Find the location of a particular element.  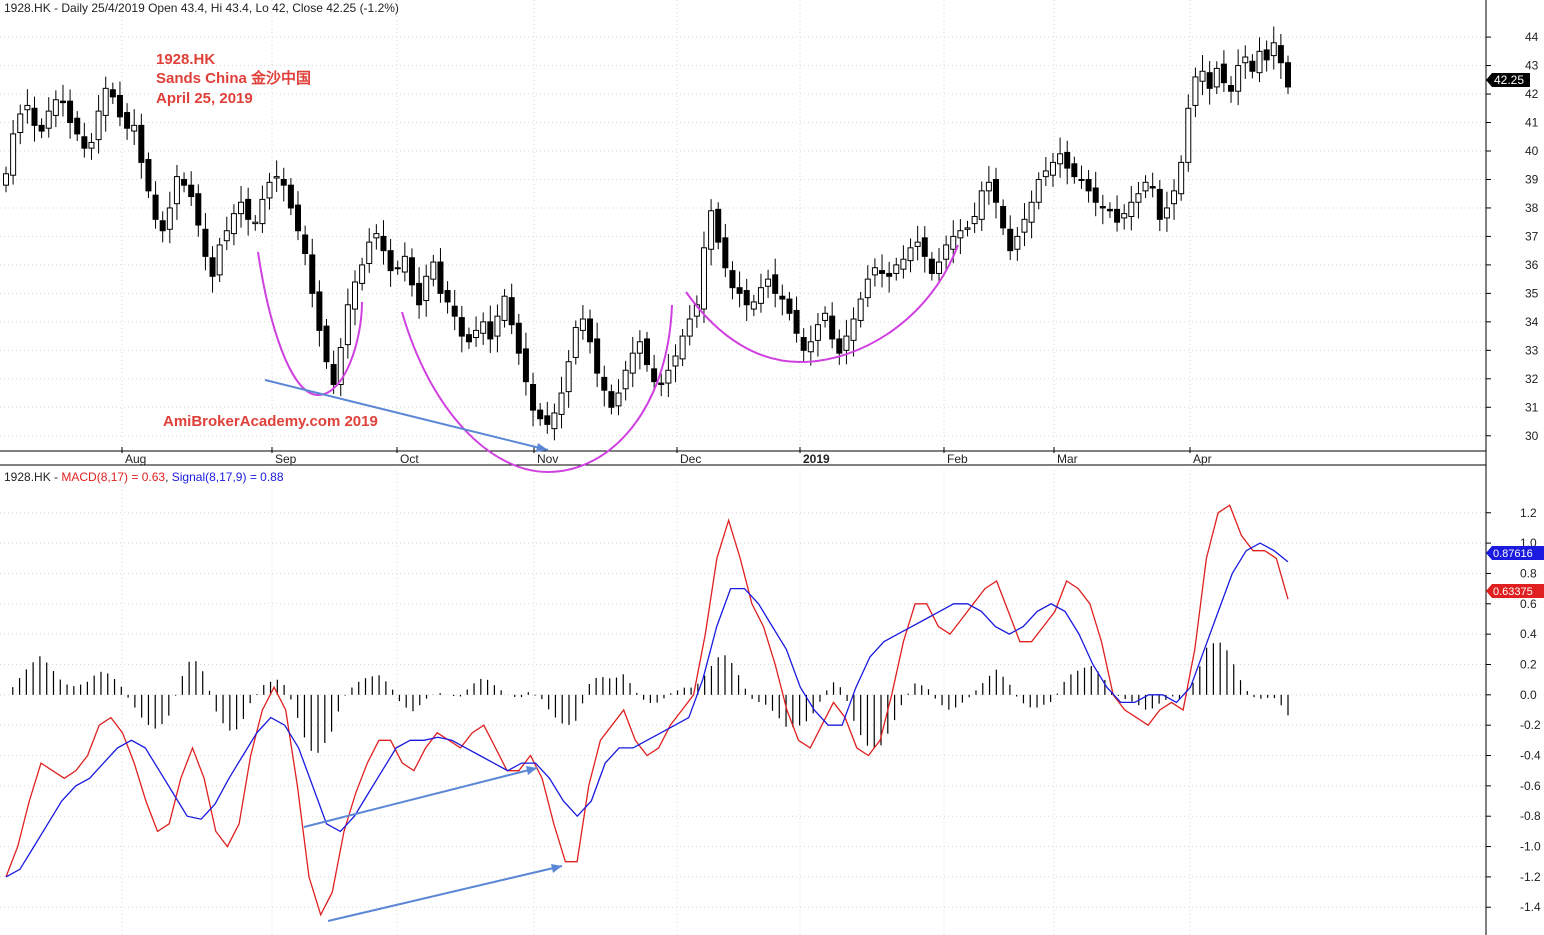

month-label: Mar is located at coordinates (1067, 459).